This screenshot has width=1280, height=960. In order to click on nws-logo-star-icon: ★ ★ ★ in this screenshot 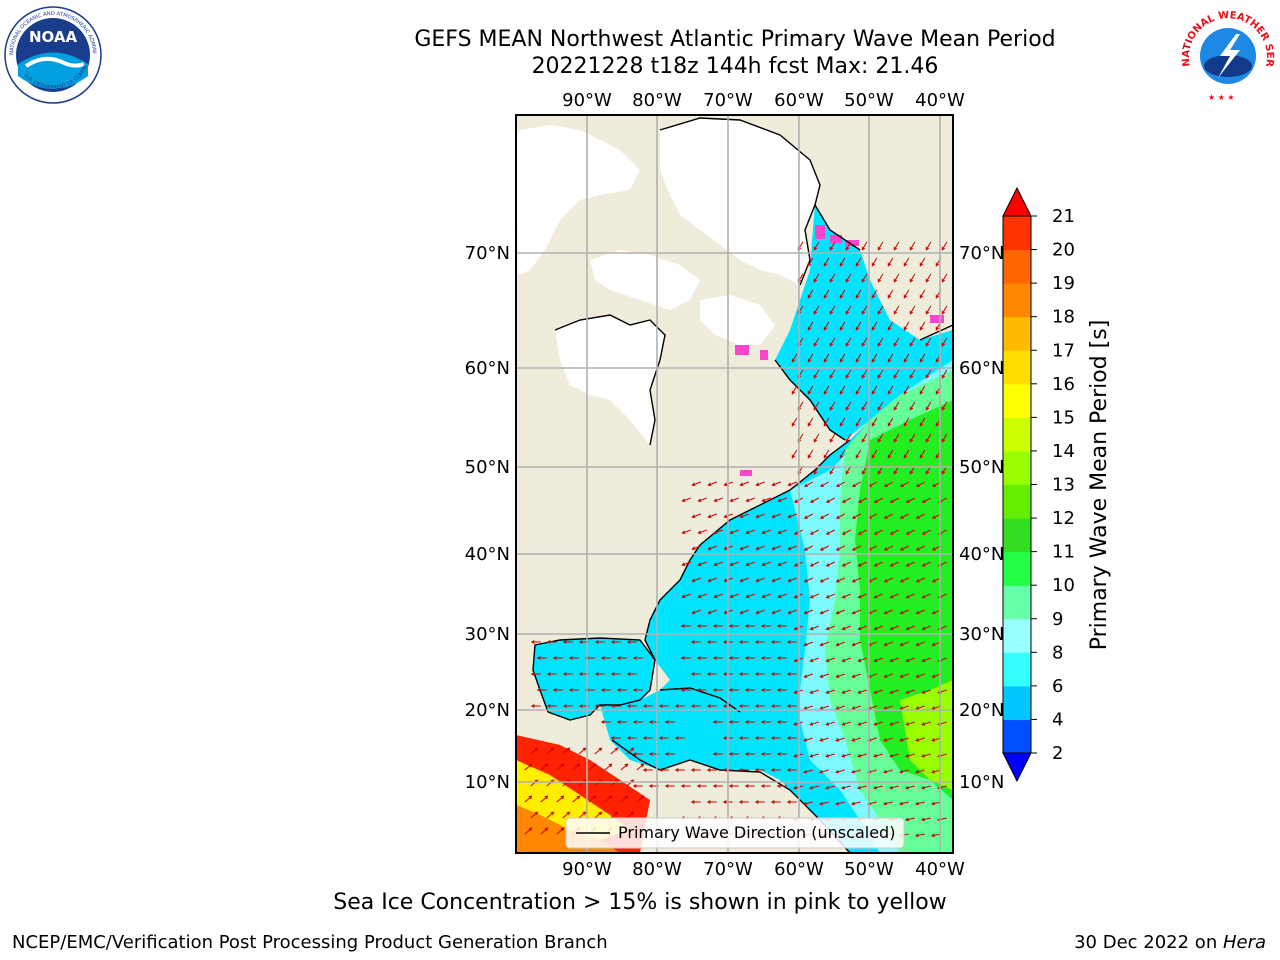, I will do `click(1221, 97)`.